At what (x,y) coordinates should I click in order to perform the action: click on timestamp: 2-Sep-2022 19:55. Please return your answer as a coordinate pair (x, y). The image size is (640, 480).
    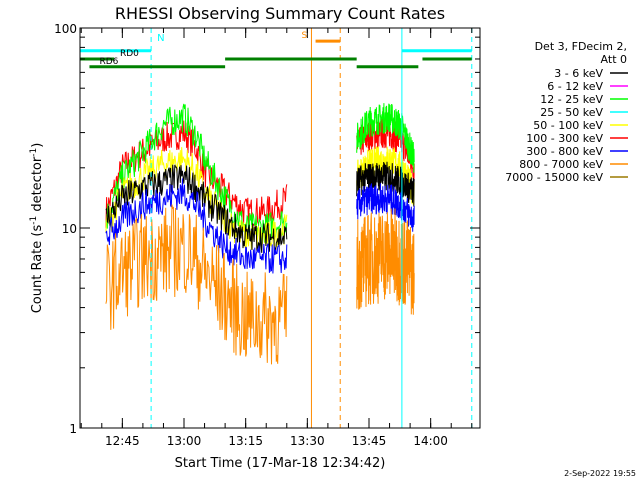
    Looking at the image, I should click on (600, 473).